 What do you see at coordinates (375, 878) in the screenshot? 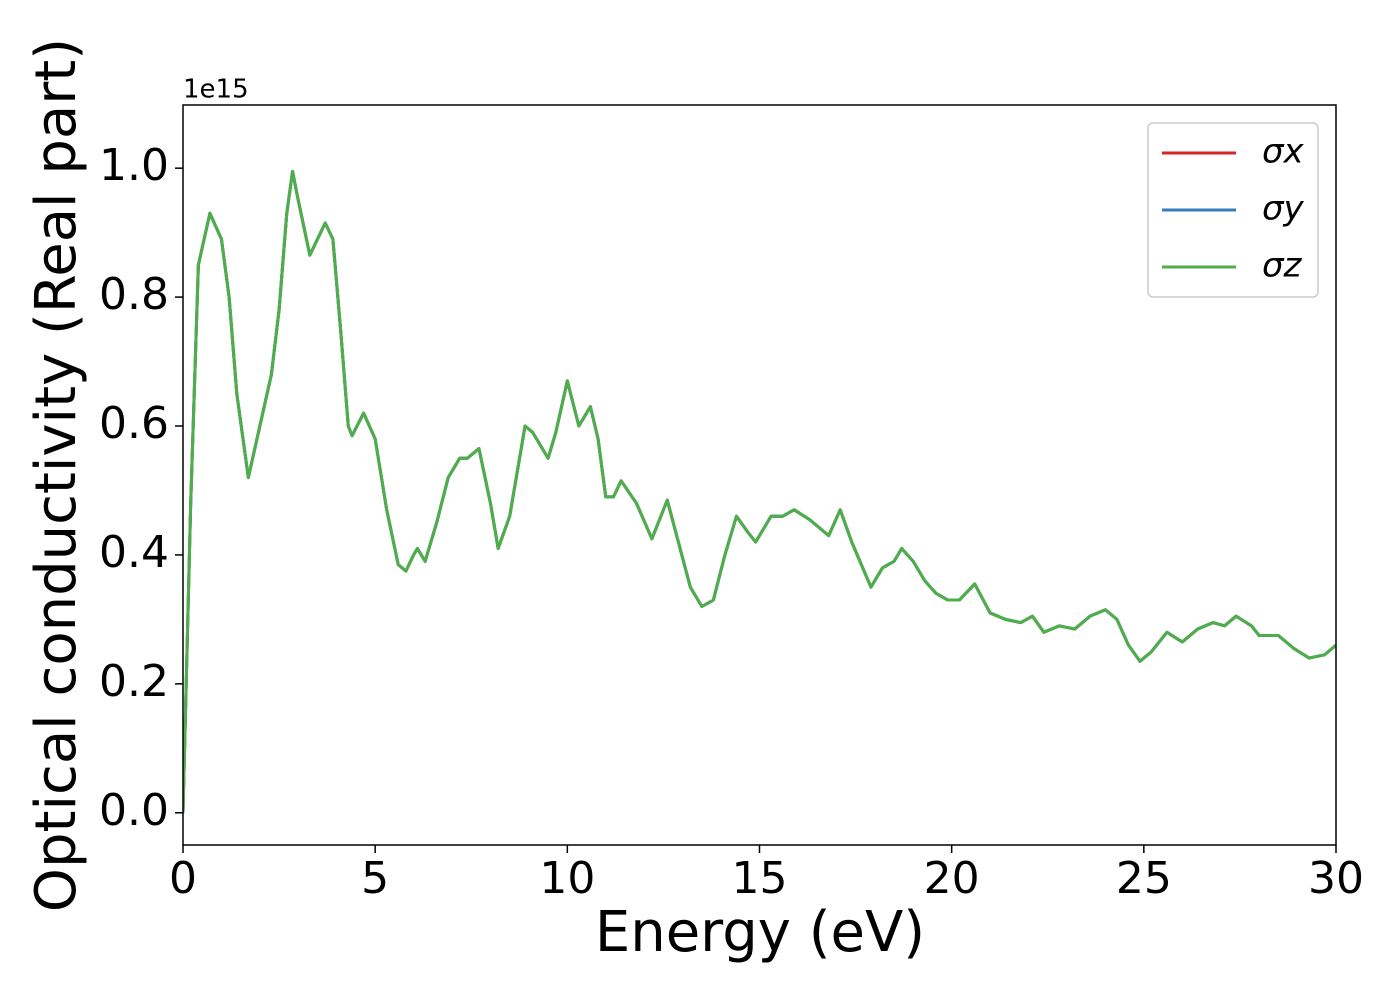
I see `x-tick-label: 5` at bounding box center [375, 878].